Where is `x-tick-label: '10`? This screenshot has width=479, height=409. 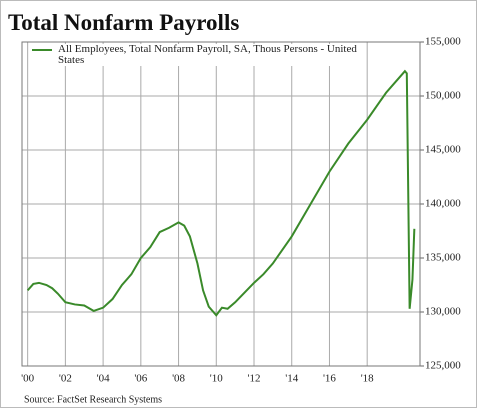 x-tick-label: '10 is located at coordinates (216, 379).